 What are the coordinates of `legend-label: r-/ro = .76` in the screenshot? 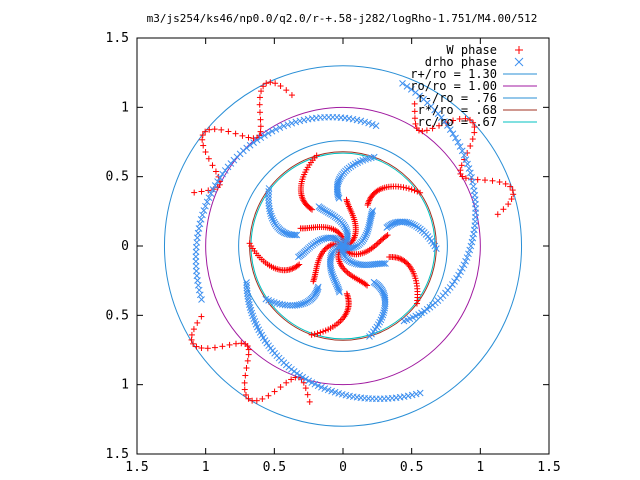 It's located at (457, 98).